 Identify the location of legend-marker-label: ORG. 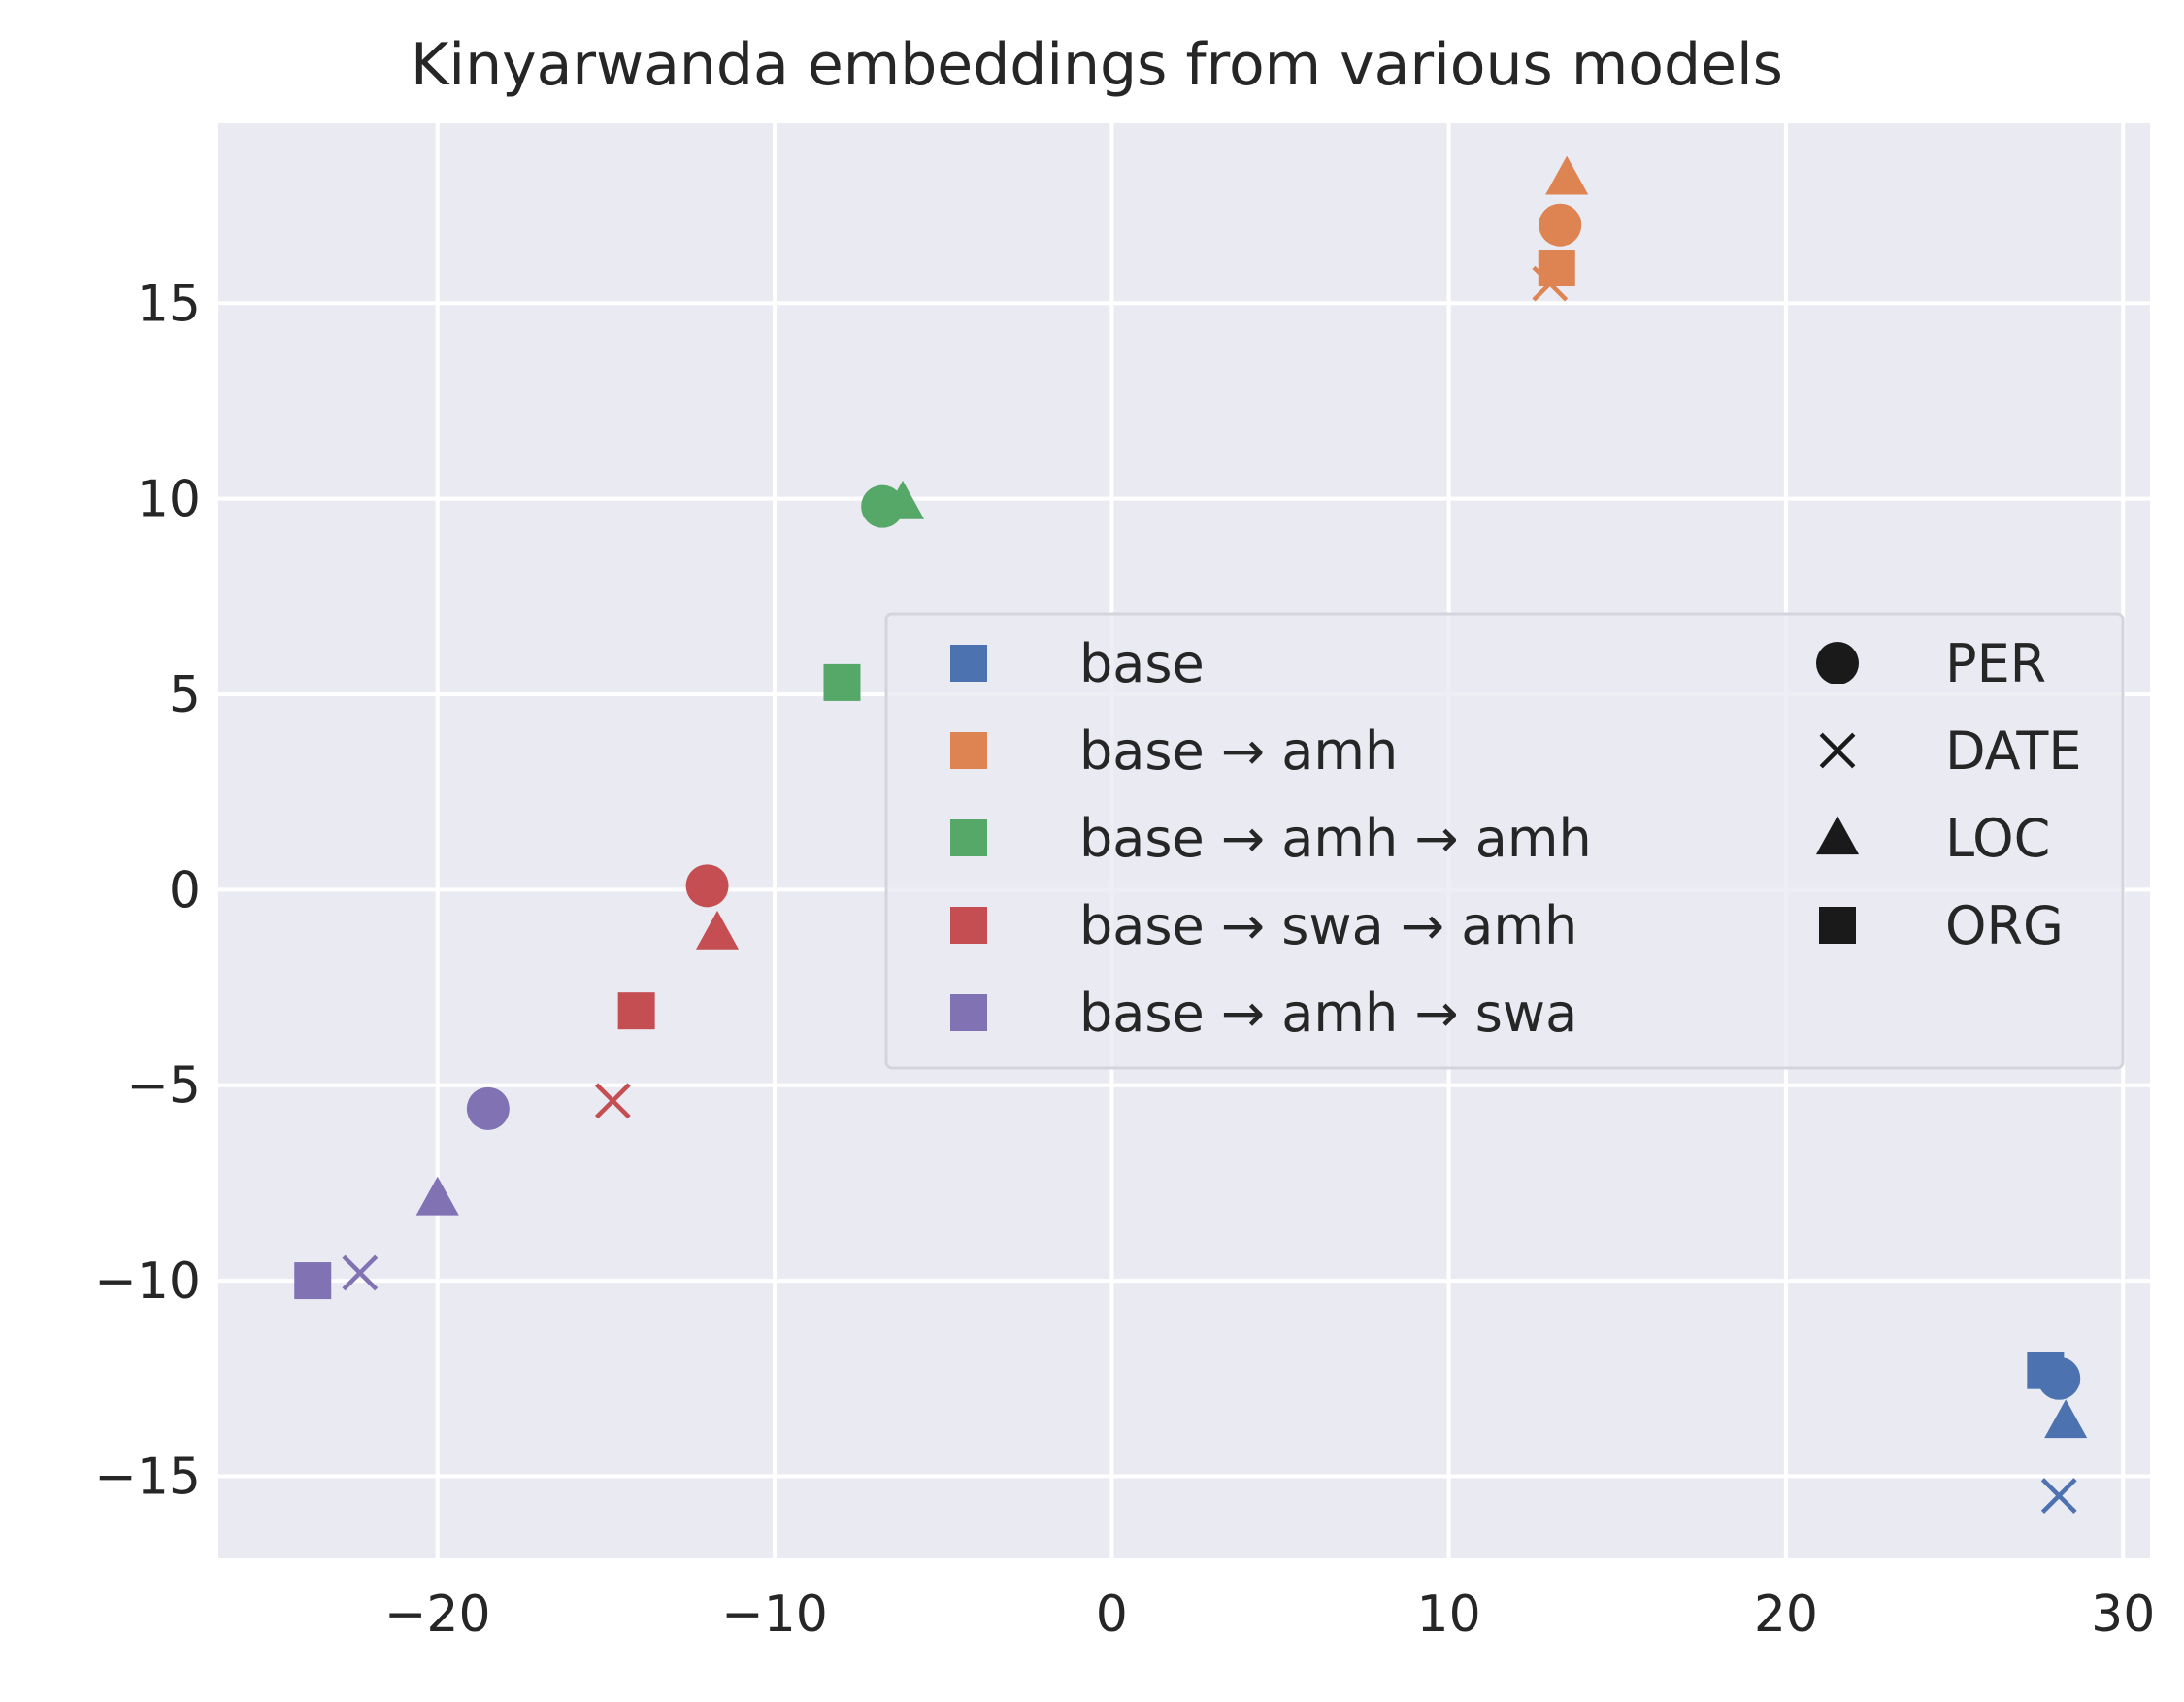
(2004, 926).